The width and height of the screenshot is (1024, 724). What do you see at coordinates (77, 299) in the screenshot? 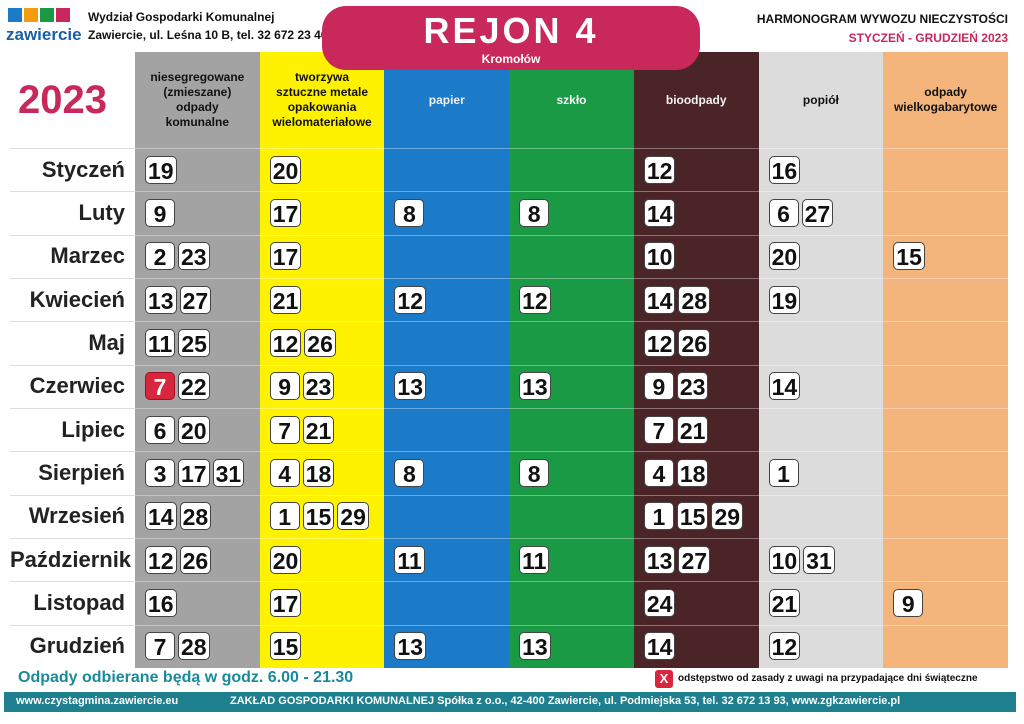
I see `month: Kwiecień` at bounding box center [77, 299].